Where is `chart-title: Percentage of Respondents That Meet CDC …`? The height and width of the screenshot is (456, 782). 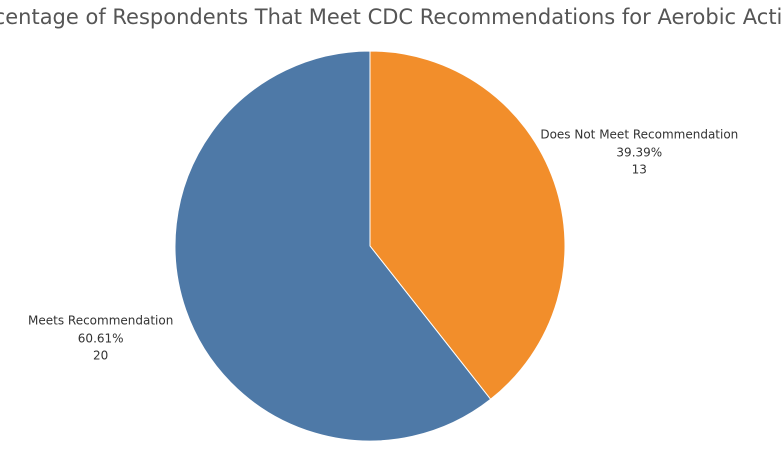
chart-title: Percentage of Respondents That Meet CDC … is located at coordinates (391, 17).